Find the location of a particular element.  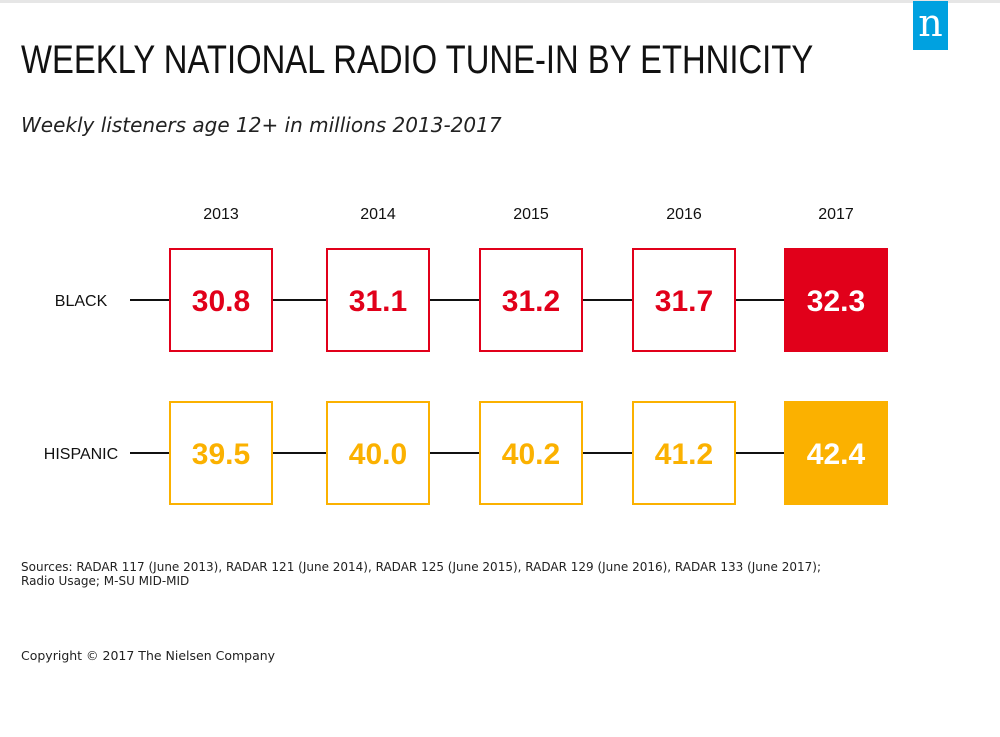

sources-line-2: Radio Usage; M-SU MID-MID is located at coordinates (105, 581).